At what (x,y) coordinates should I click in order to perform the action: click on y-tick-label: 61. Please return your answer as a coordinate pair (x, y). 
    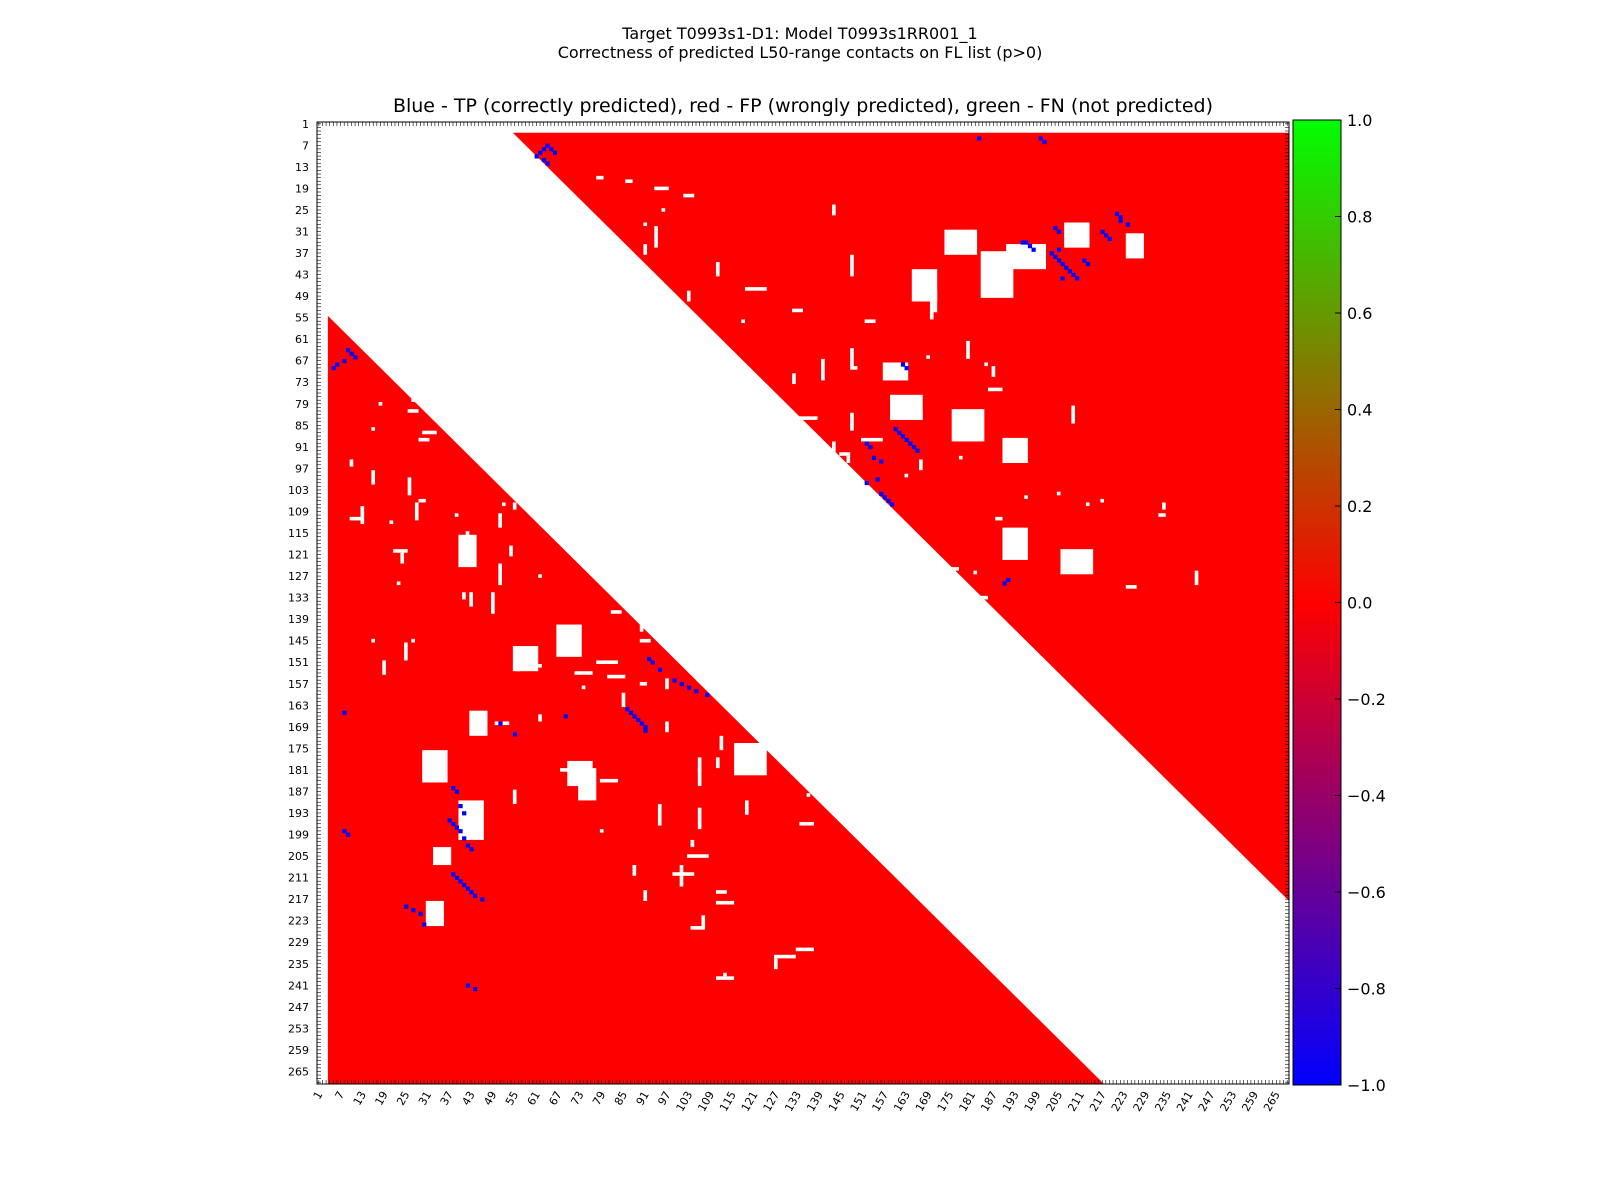
    Looking at the image, I should click on (302, 339).